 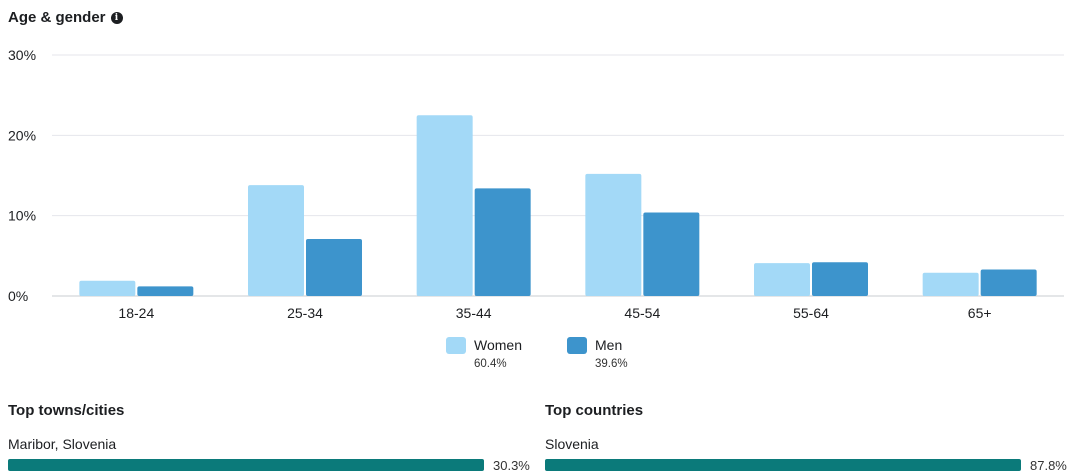 I want to click on section-header: Age & gender i, so click(x=65, y=17).